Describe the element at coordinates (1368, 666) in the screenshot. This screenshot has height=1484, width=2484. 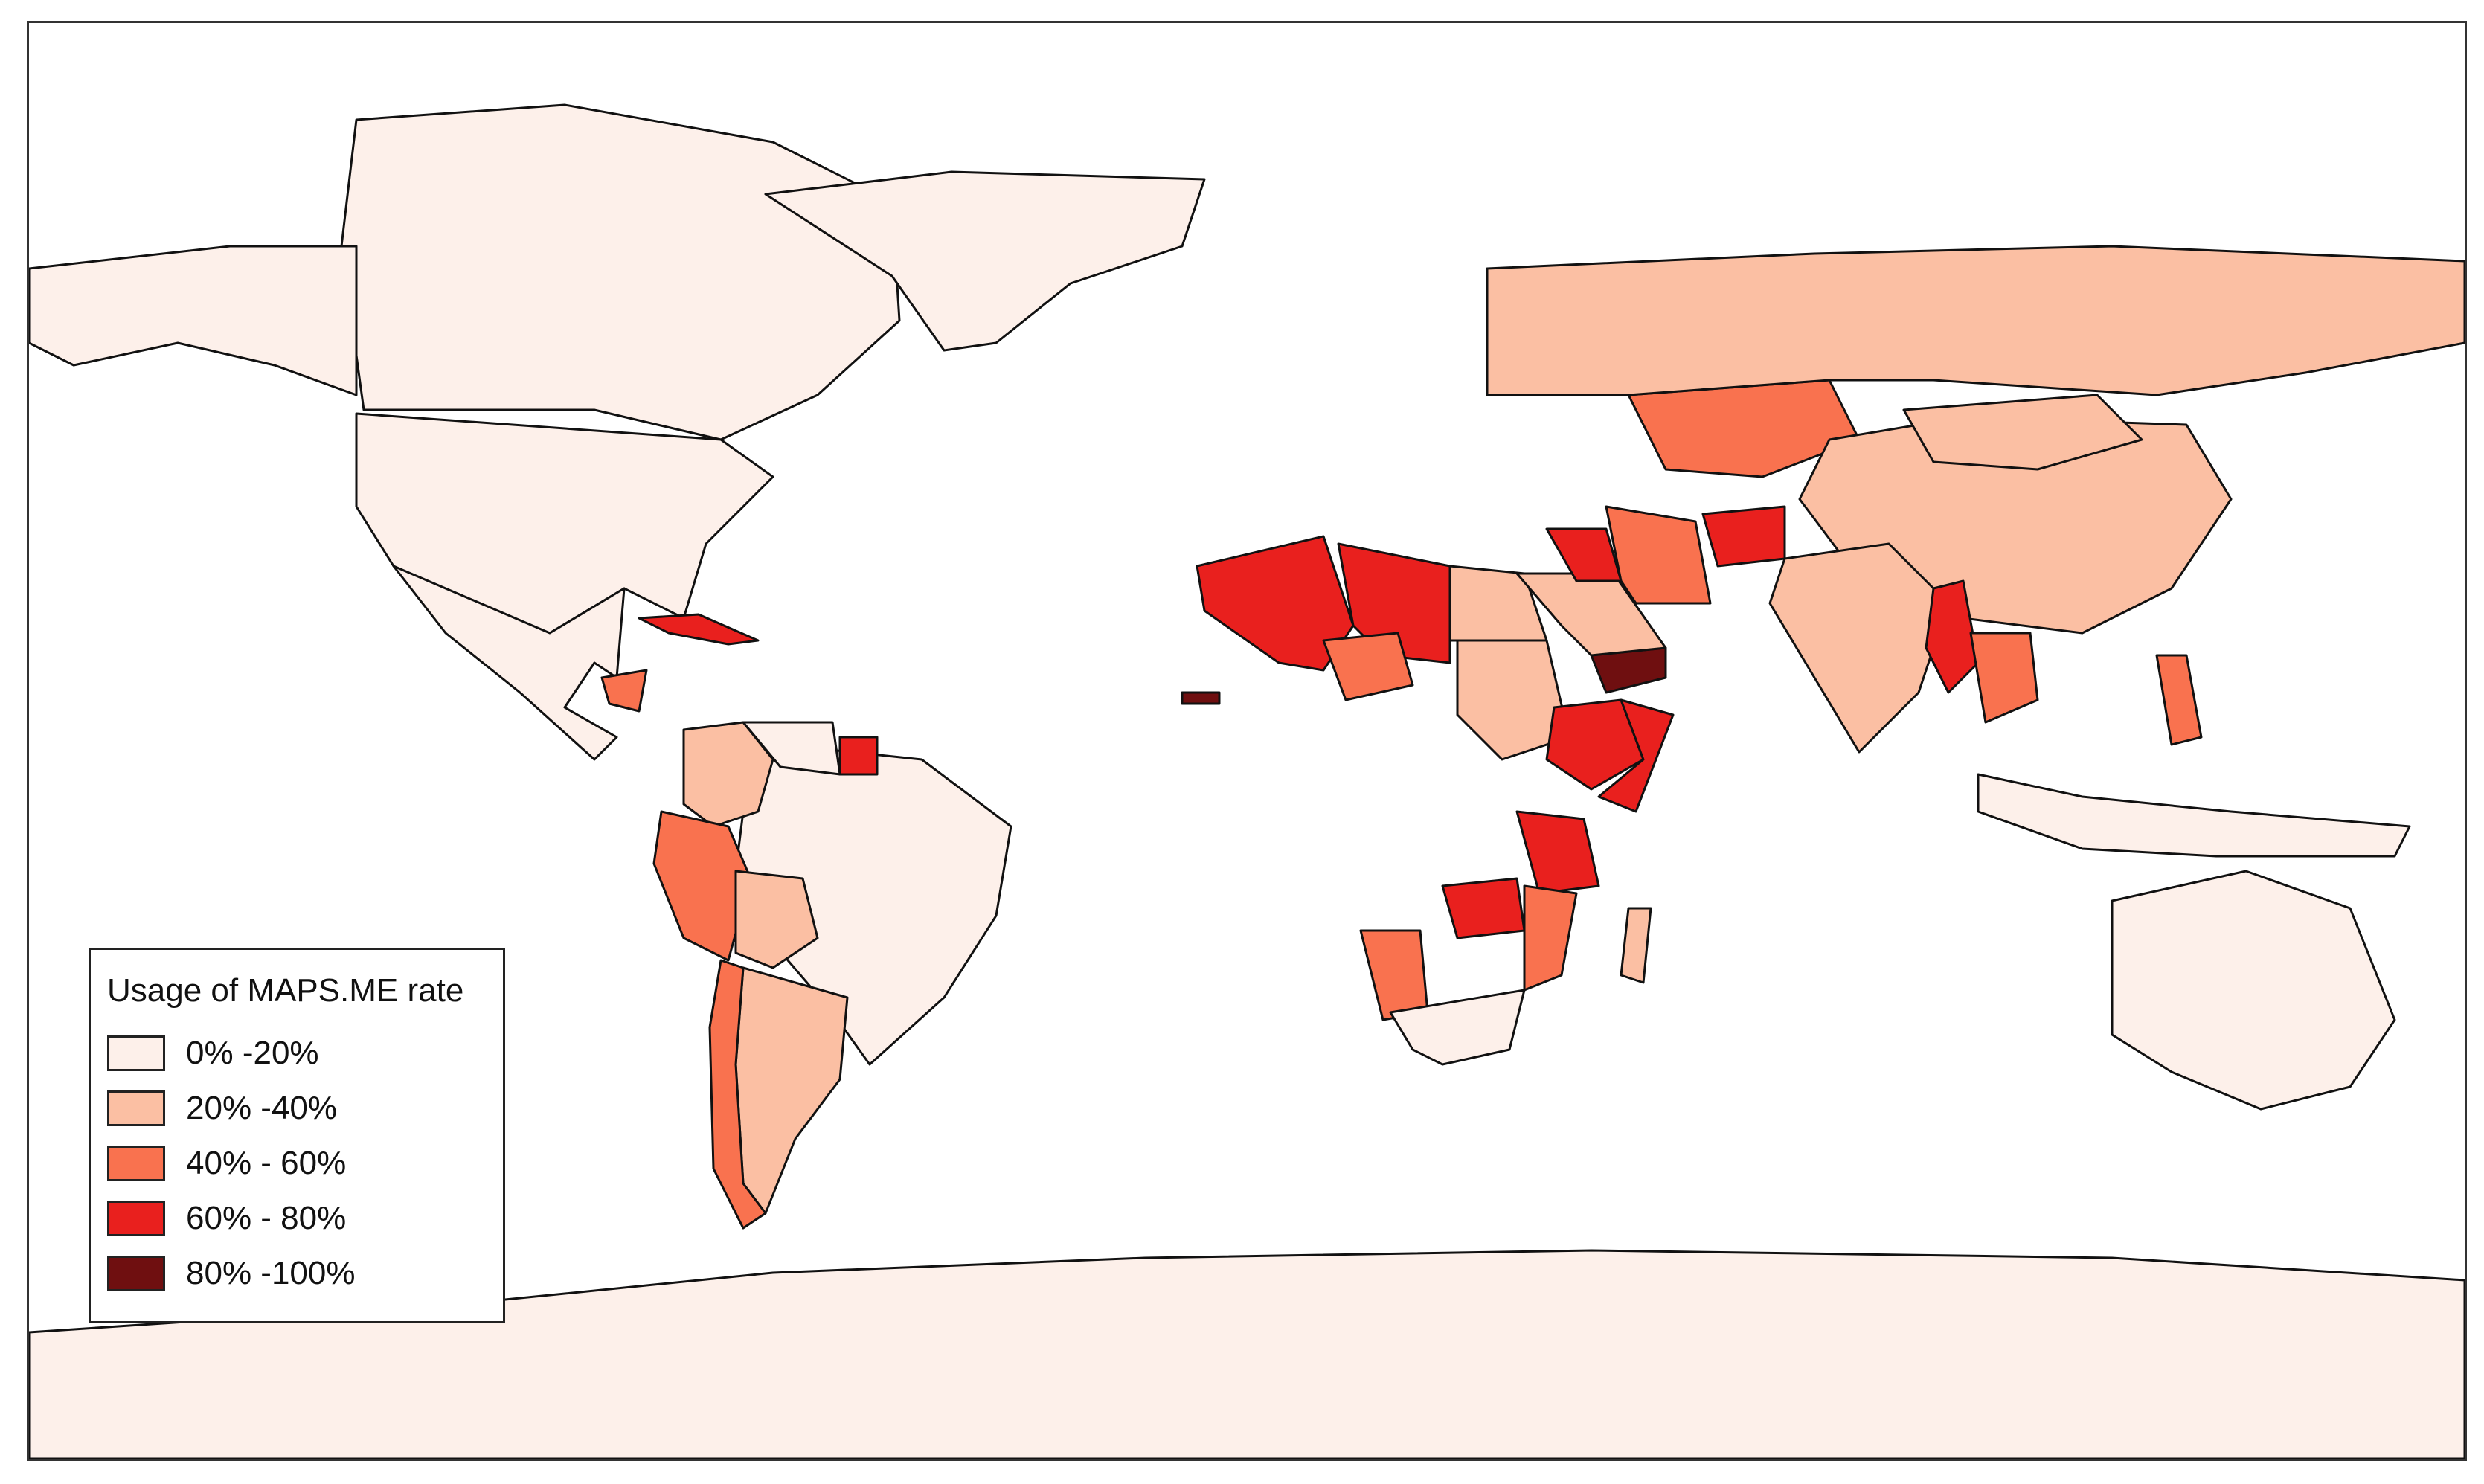
I see `region-niger` at that location.